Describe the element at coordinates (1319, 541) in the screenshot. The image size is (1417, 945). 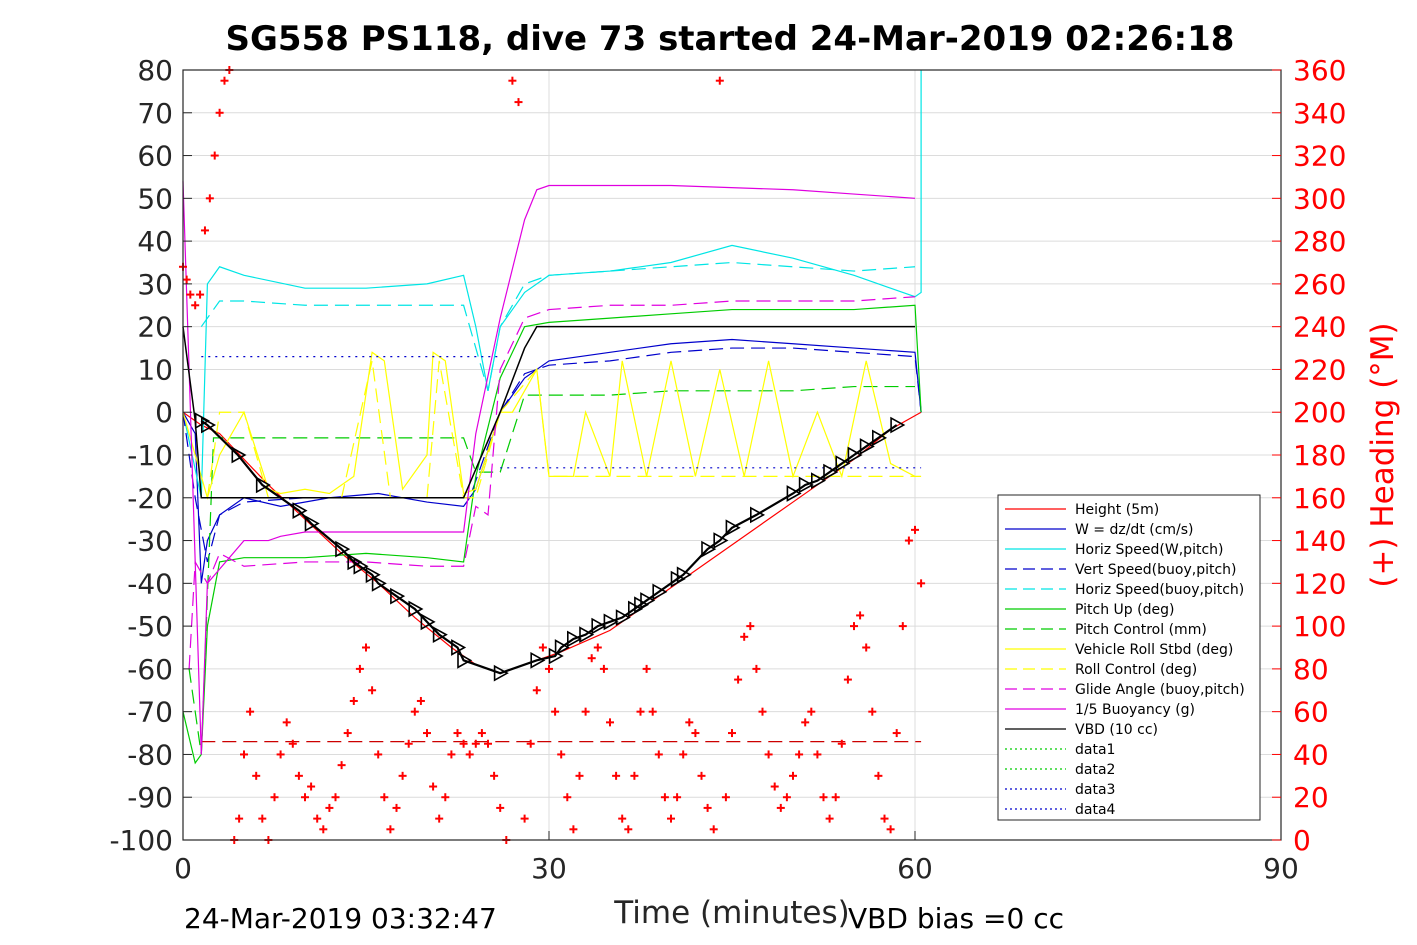
I see `right-tick-label: 140` at that location.